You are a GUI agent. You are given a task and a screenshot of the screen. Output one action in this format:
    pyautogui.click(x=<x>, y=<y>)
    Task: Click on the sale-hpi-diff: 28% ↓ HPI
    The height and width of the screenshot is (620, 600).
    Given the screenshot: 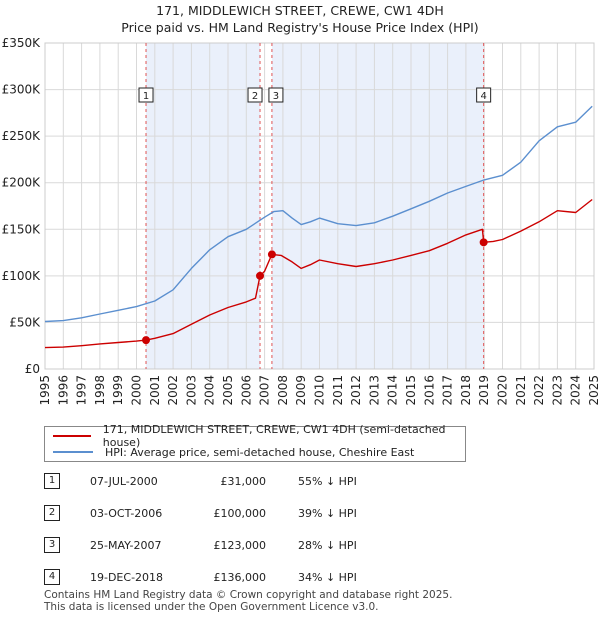 What is the action you would take?
    pyautogui.click(x=327, y=545)
    